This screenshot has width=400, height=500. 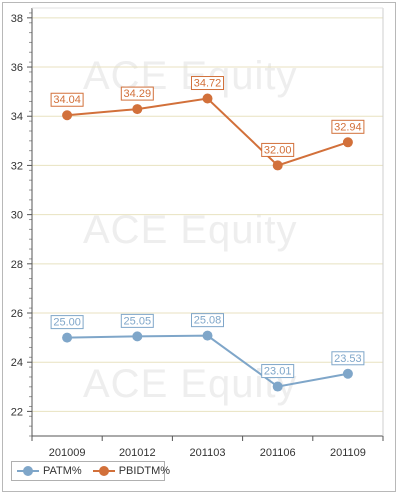 What do you see at coordinates (17, 117) in the screenshot?
I see `y-tick-label: 34` at bounding box center [17, 117].